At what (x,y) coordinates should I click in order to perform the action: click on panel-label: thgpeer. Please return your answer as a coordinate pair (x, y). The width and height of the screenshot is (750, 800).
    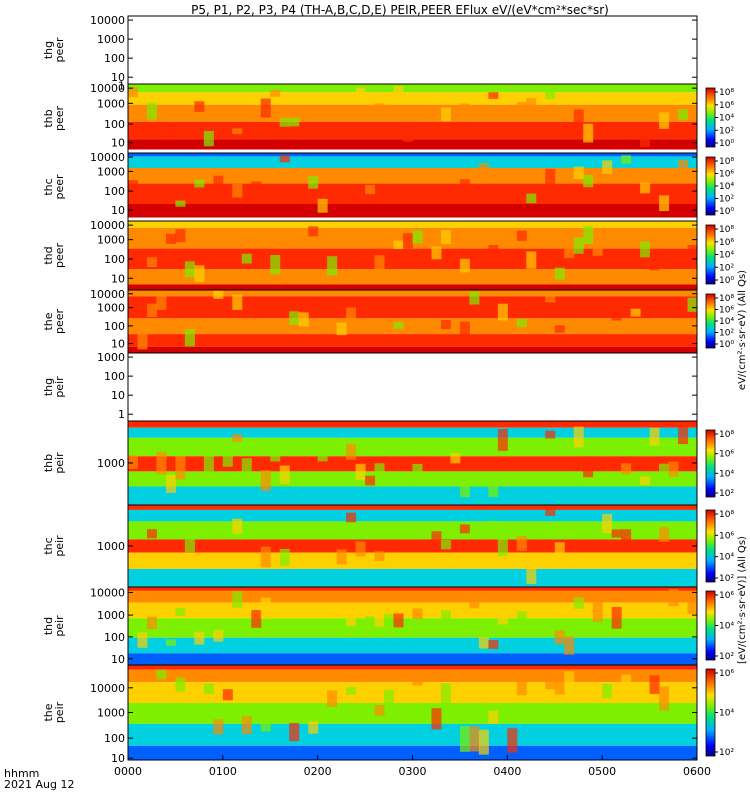
    Looking at the image, I should click on (54, 50).